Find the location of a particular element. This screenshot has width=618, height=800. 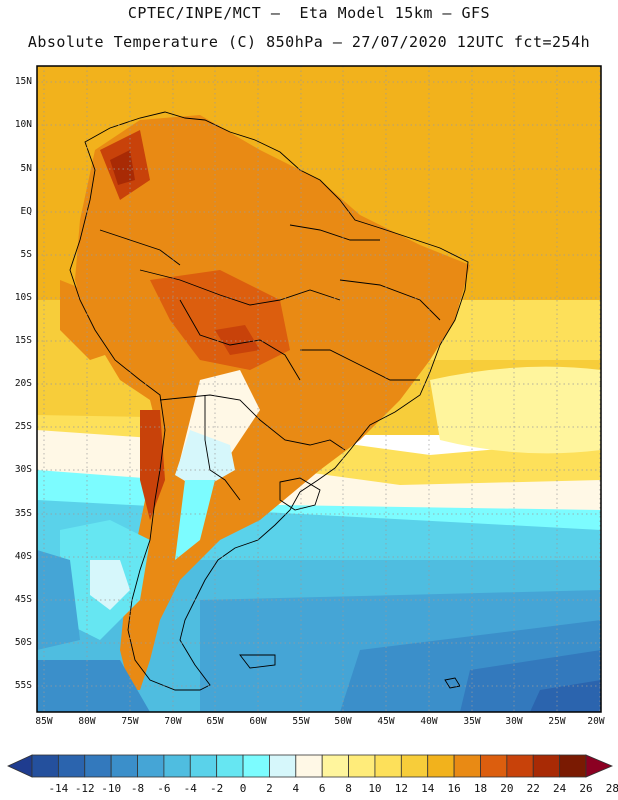

lat-label: 55S is located at coordinates (23, 685).